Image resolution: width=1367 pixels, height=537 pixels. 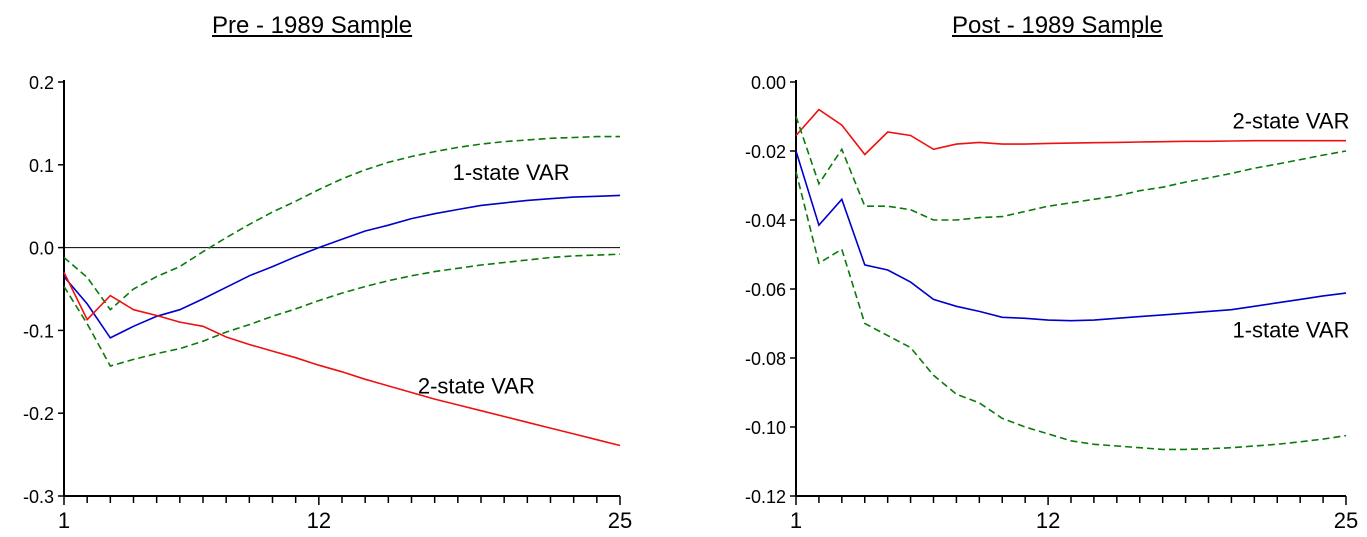 I want to click on y-tick-label: -0.06, so click(x=765, y=290).